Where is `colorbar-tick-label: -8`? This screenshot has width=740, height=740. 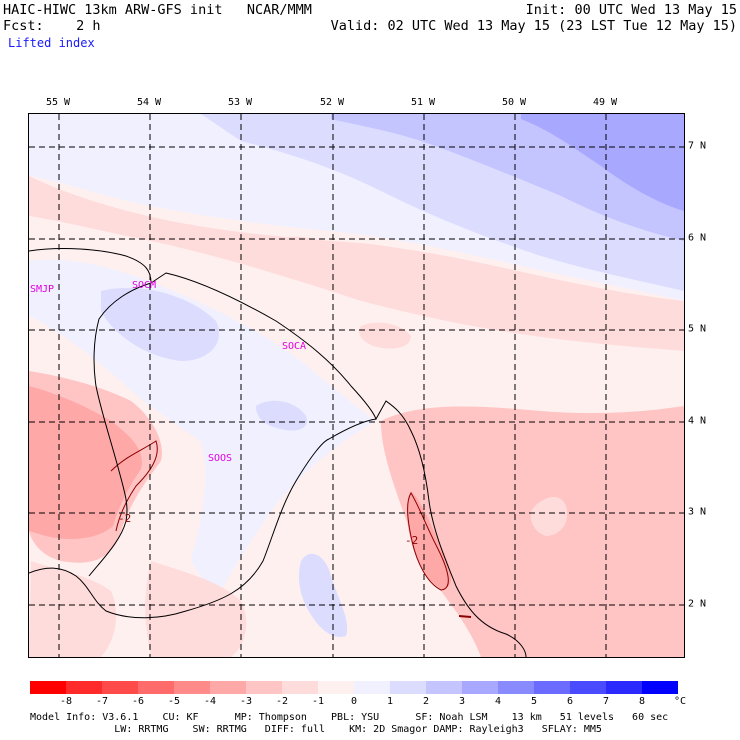 colorbar-tick-label: -8 is located at coordinates (66, 701).